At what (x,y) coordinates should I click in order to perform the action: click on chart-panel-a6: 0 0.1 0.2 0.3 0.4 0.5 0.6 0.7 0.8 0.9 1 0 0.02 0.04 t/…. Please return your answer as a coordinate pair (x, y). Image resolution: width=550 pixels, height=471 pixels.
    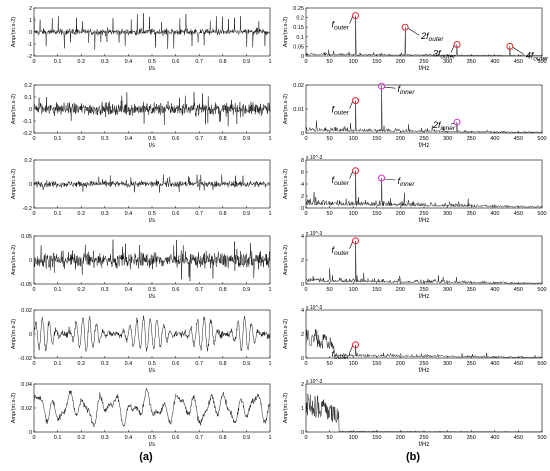
    Looking at the image, I should click on (141, 415).